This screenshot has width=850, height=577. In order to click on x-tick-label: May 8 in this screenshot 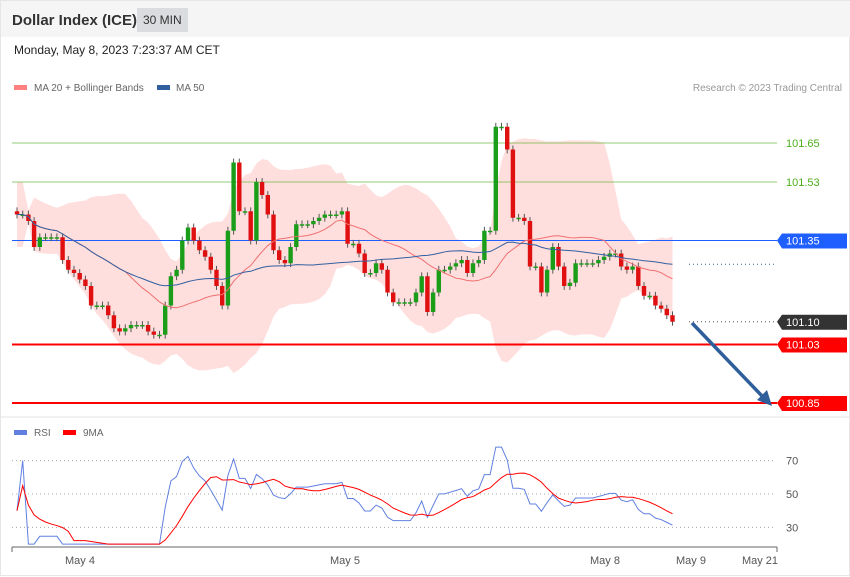, I will do `click(605, 561)`.